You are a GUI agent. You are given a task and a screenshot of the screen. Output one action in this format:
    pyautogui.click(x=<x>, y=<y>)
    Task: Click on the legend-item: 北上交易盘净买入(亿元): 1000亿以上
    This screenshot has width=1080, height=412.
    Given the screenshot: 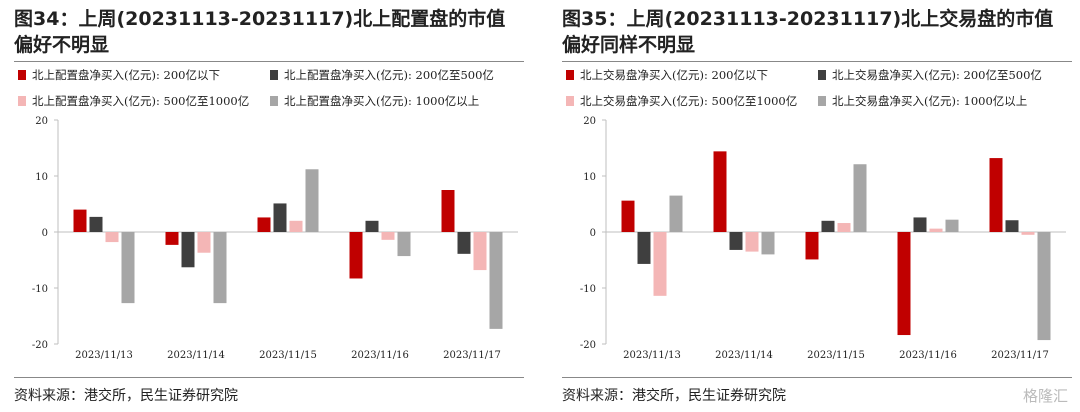 What is the action you would take?
    pyautogui.click(x=922, y=101)
    